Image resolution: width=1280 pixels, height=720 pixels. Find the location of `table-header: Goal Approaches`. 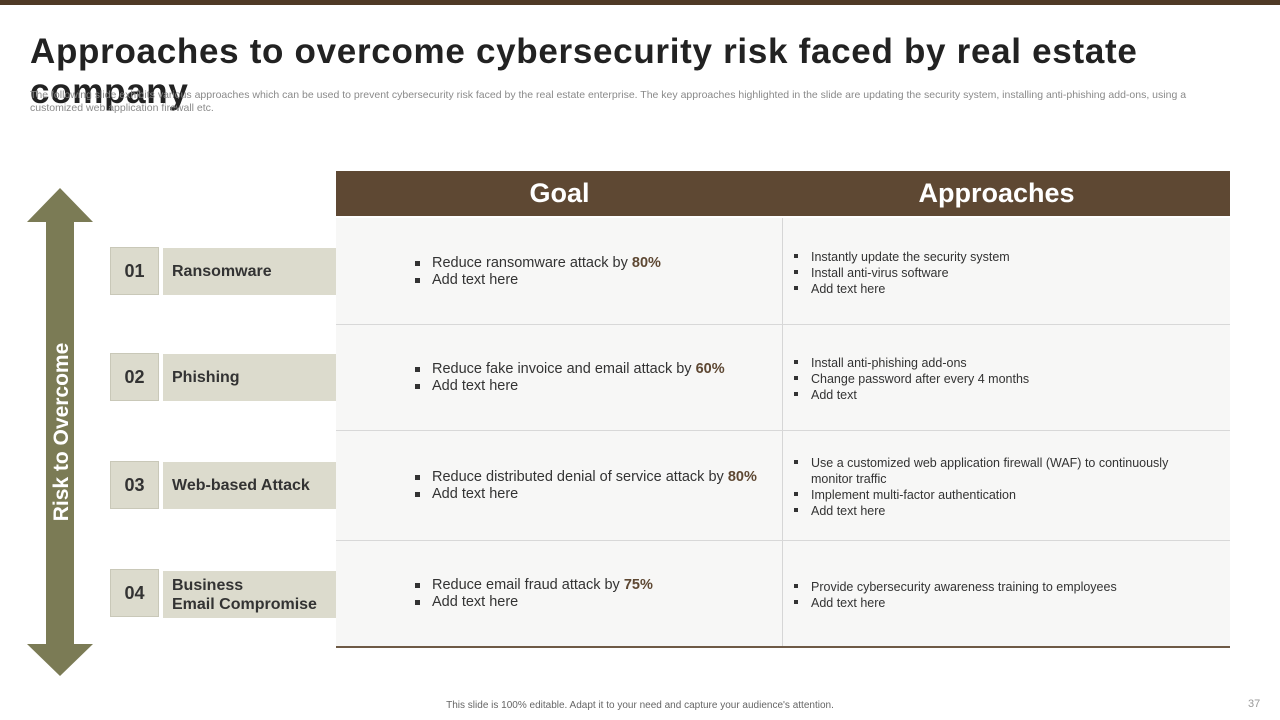

table-header: Goal Approaches is located at coordinates (783, 193).